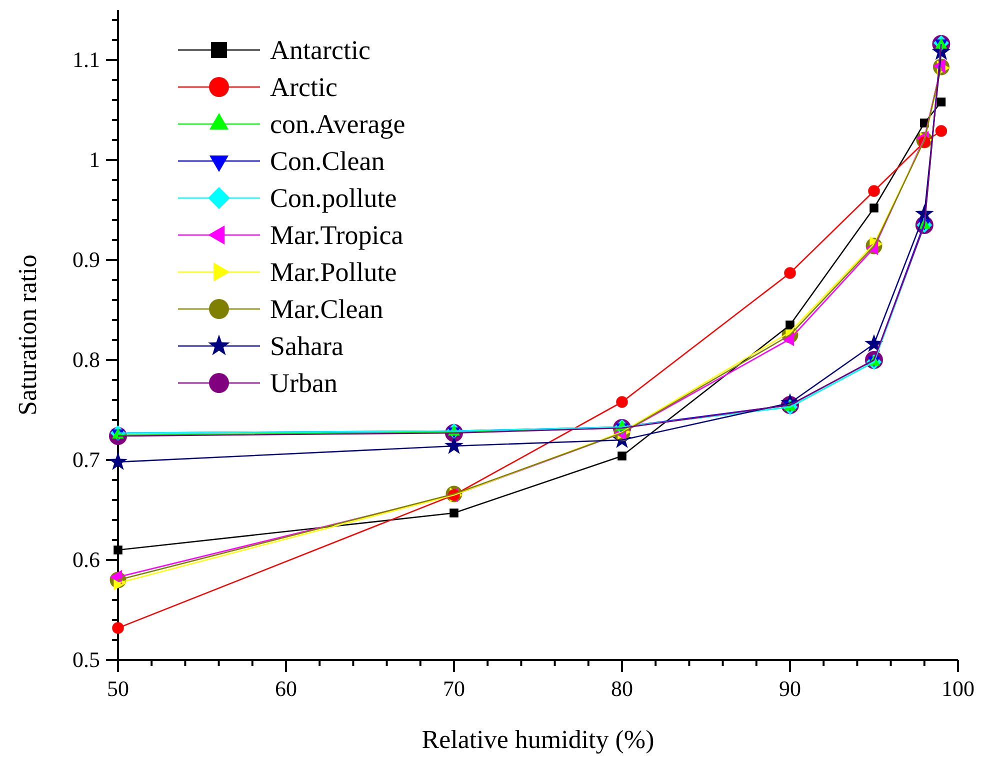  What do you see at coordinates (333, 198) in the screenshot?
I see `legend-label: Con.pollute` at bounding box center [333, 198].